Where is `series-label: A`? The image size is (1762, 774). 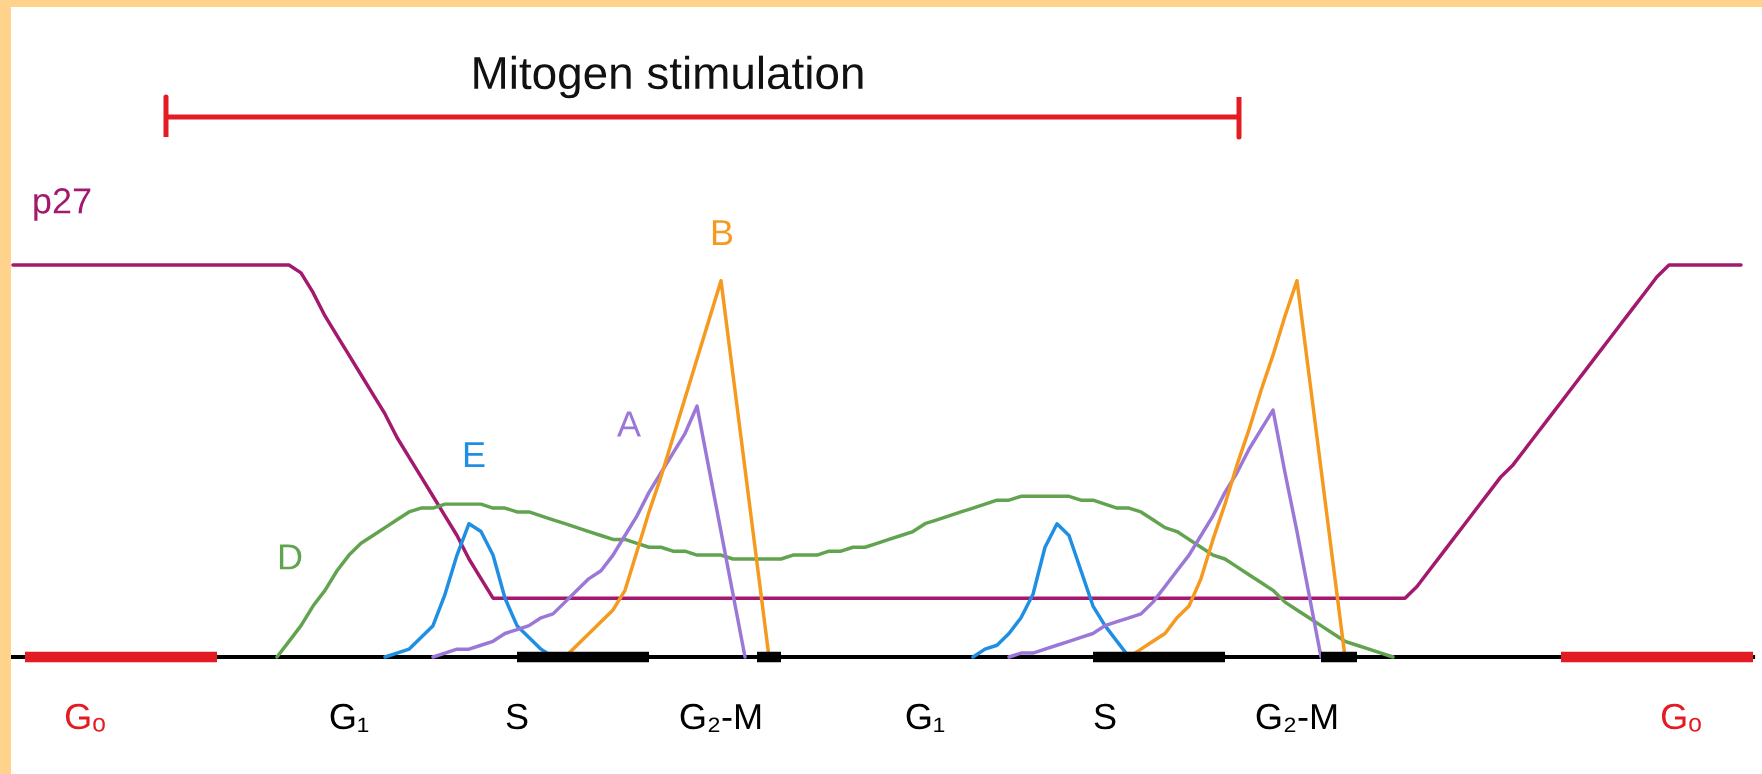
series-label: A is located at coordinates (629, 424).